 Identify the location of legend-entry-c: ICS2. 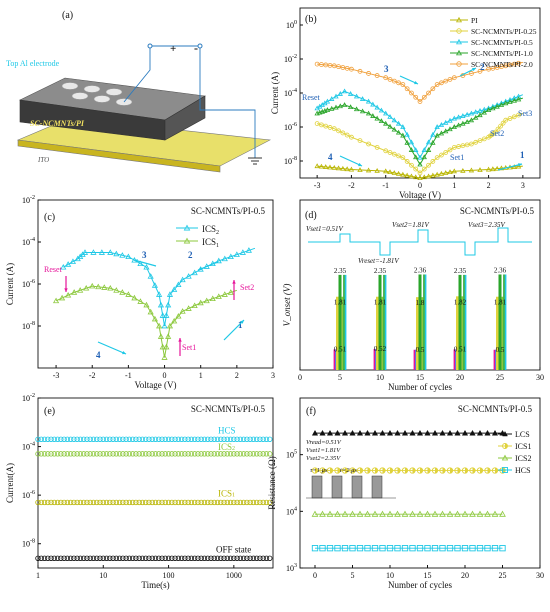
(210, 230).